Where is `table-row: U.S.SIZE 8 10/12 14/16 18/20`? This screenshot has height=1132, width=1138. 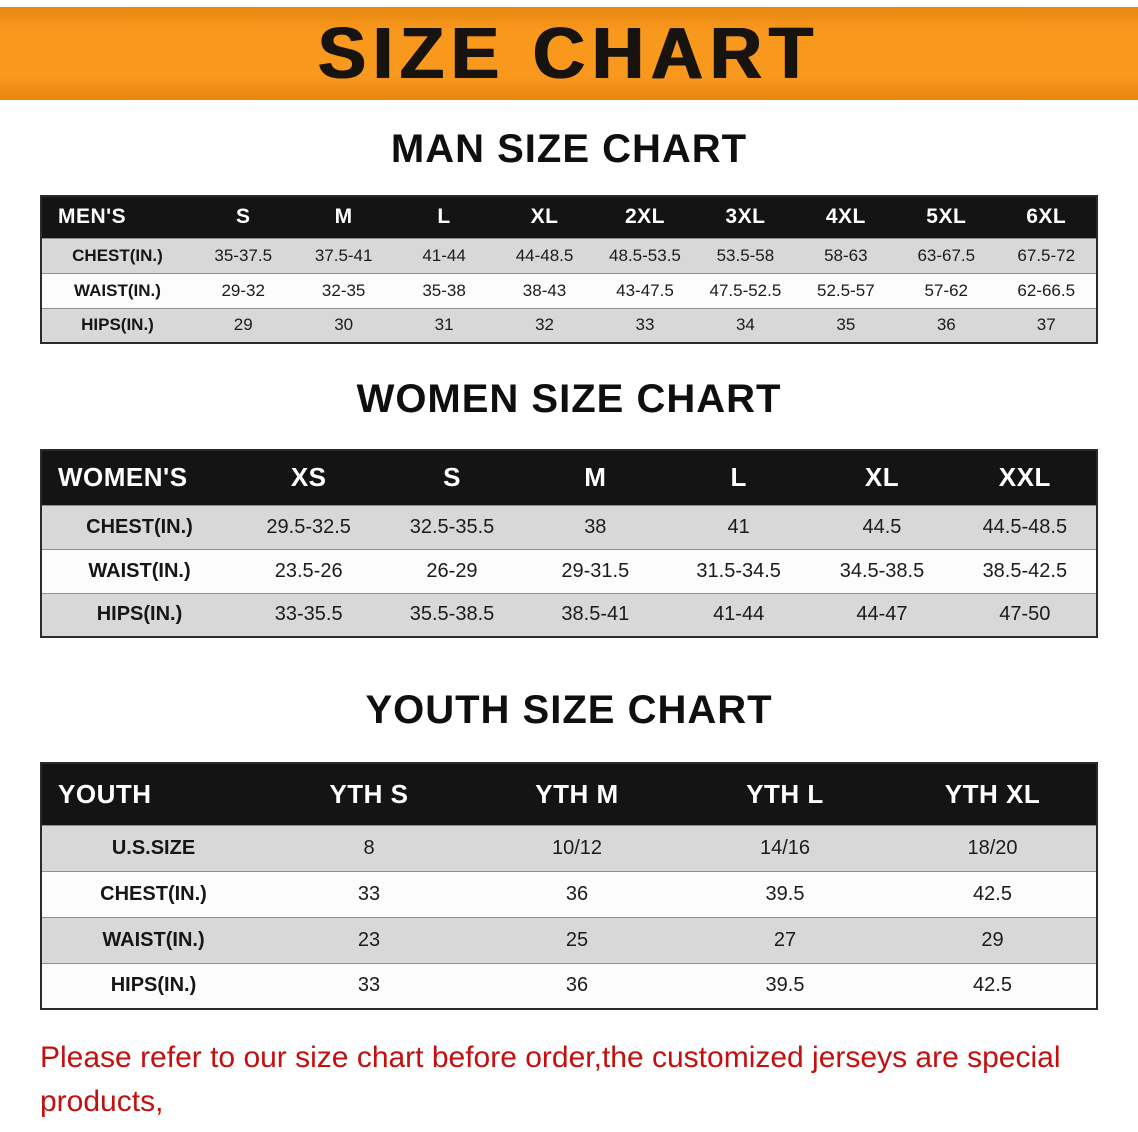
table-row: U.S.SIZE 8 10/12 14/16 18/20 is located at coordinates (569, 847).